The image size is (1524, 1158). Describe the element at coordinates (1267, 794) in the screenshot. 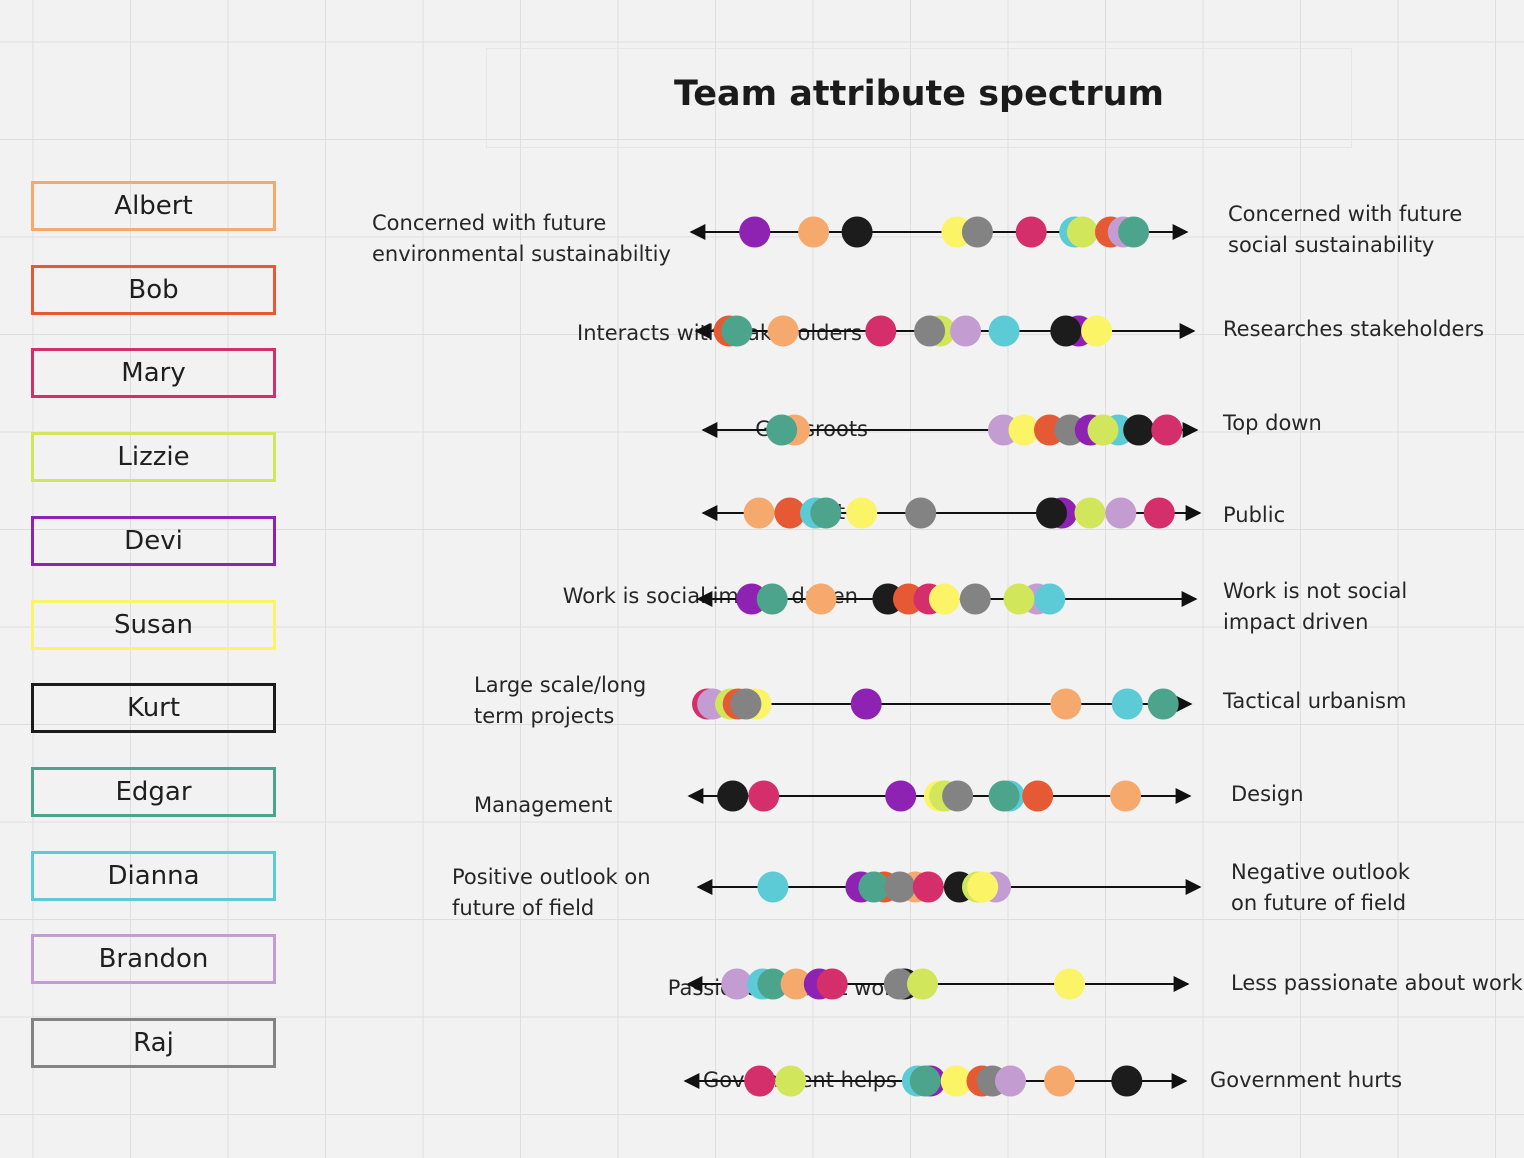

I see `spectrum-right-label: Design` at that location.